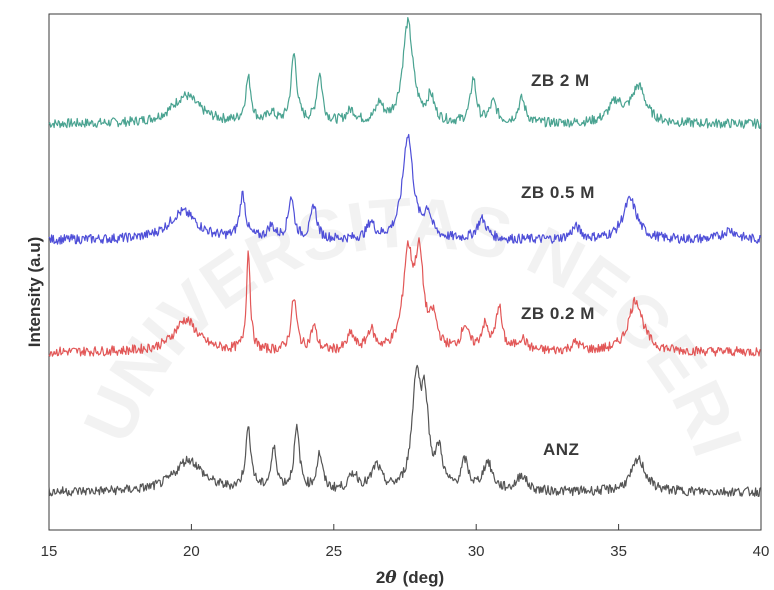 The image size is (774, 590). What do you see at coordinates (391, 578) in the screenshot?
I see `x-axis-title-theta: θ` at bounding box center [391, 578].